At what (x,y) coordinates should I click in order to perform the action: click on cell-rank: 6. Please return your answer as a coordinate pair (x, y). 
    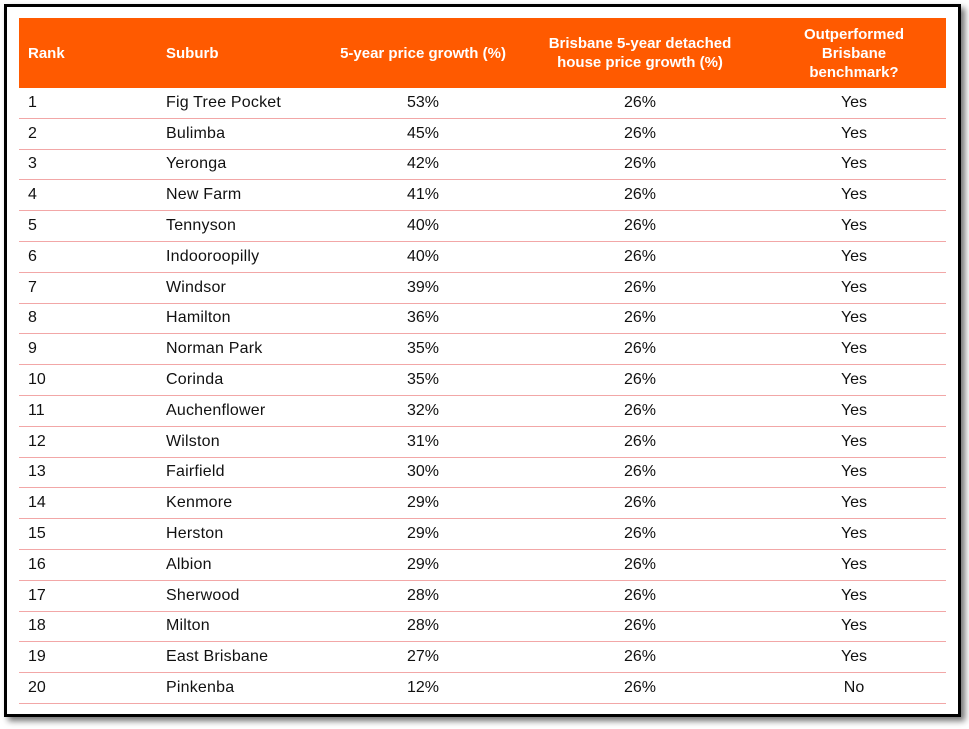
    Looking at the image, I should click on (91, 257).